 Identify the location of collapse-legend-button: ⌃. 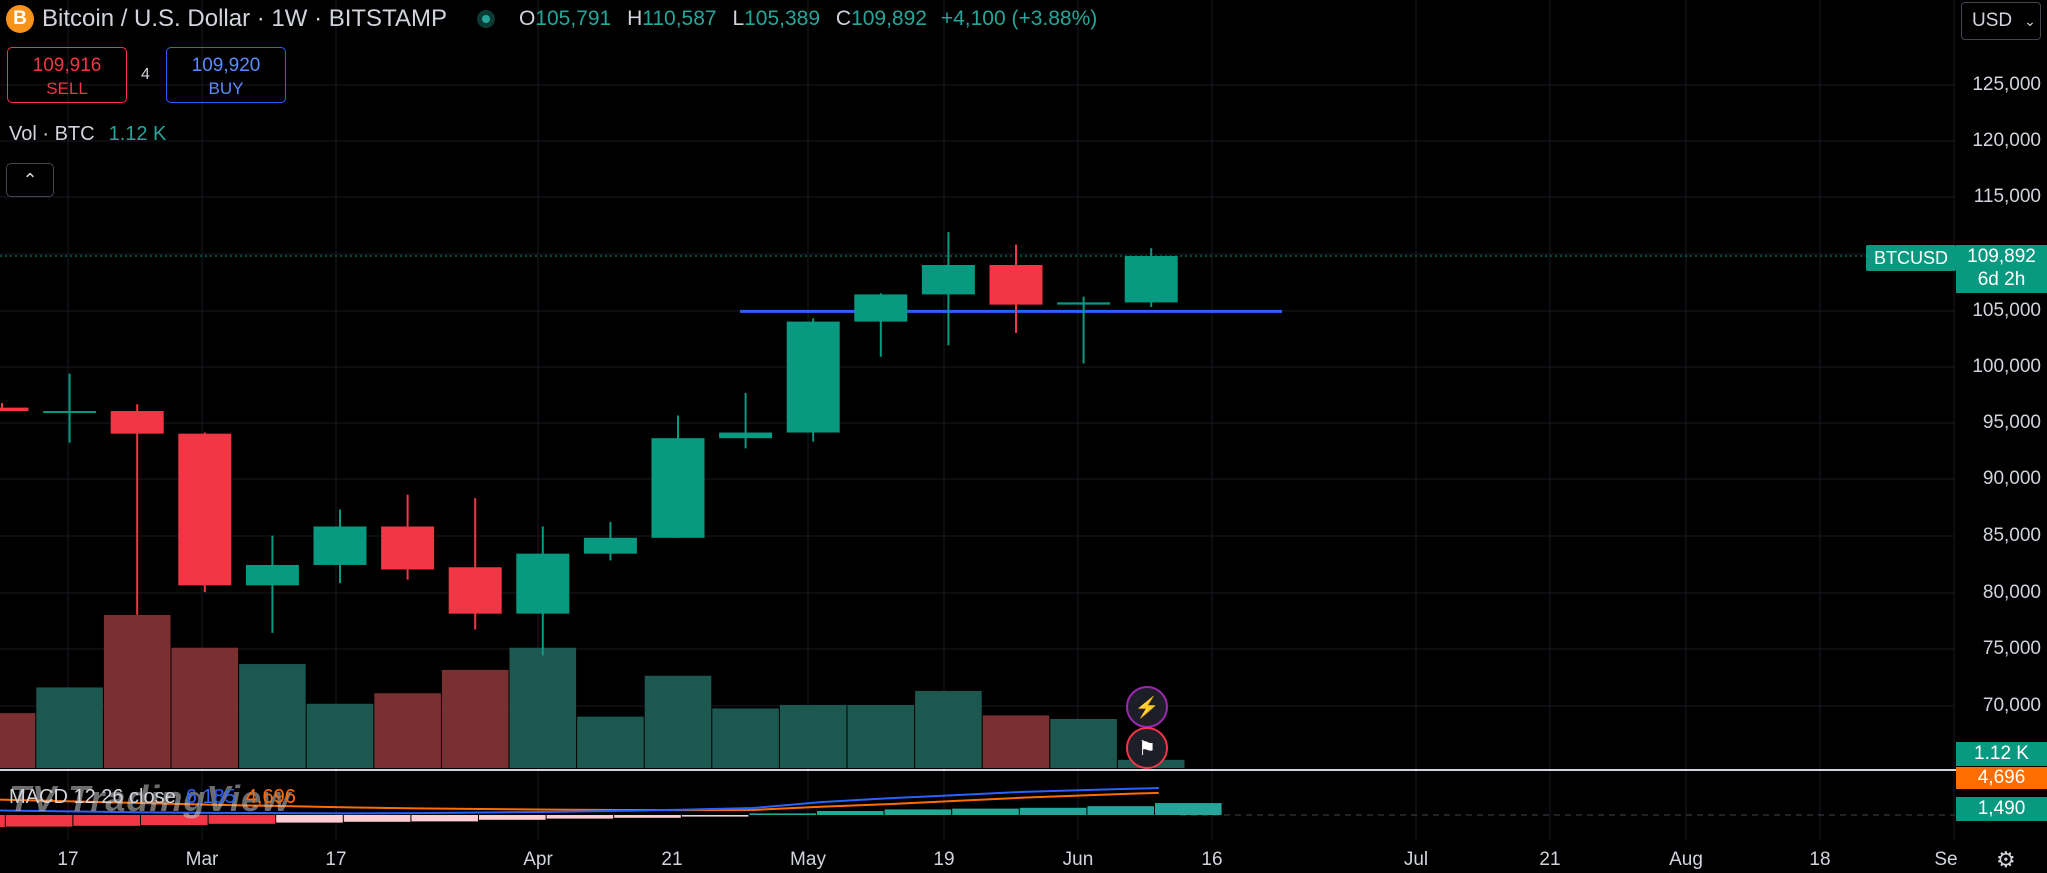
(30, 180).